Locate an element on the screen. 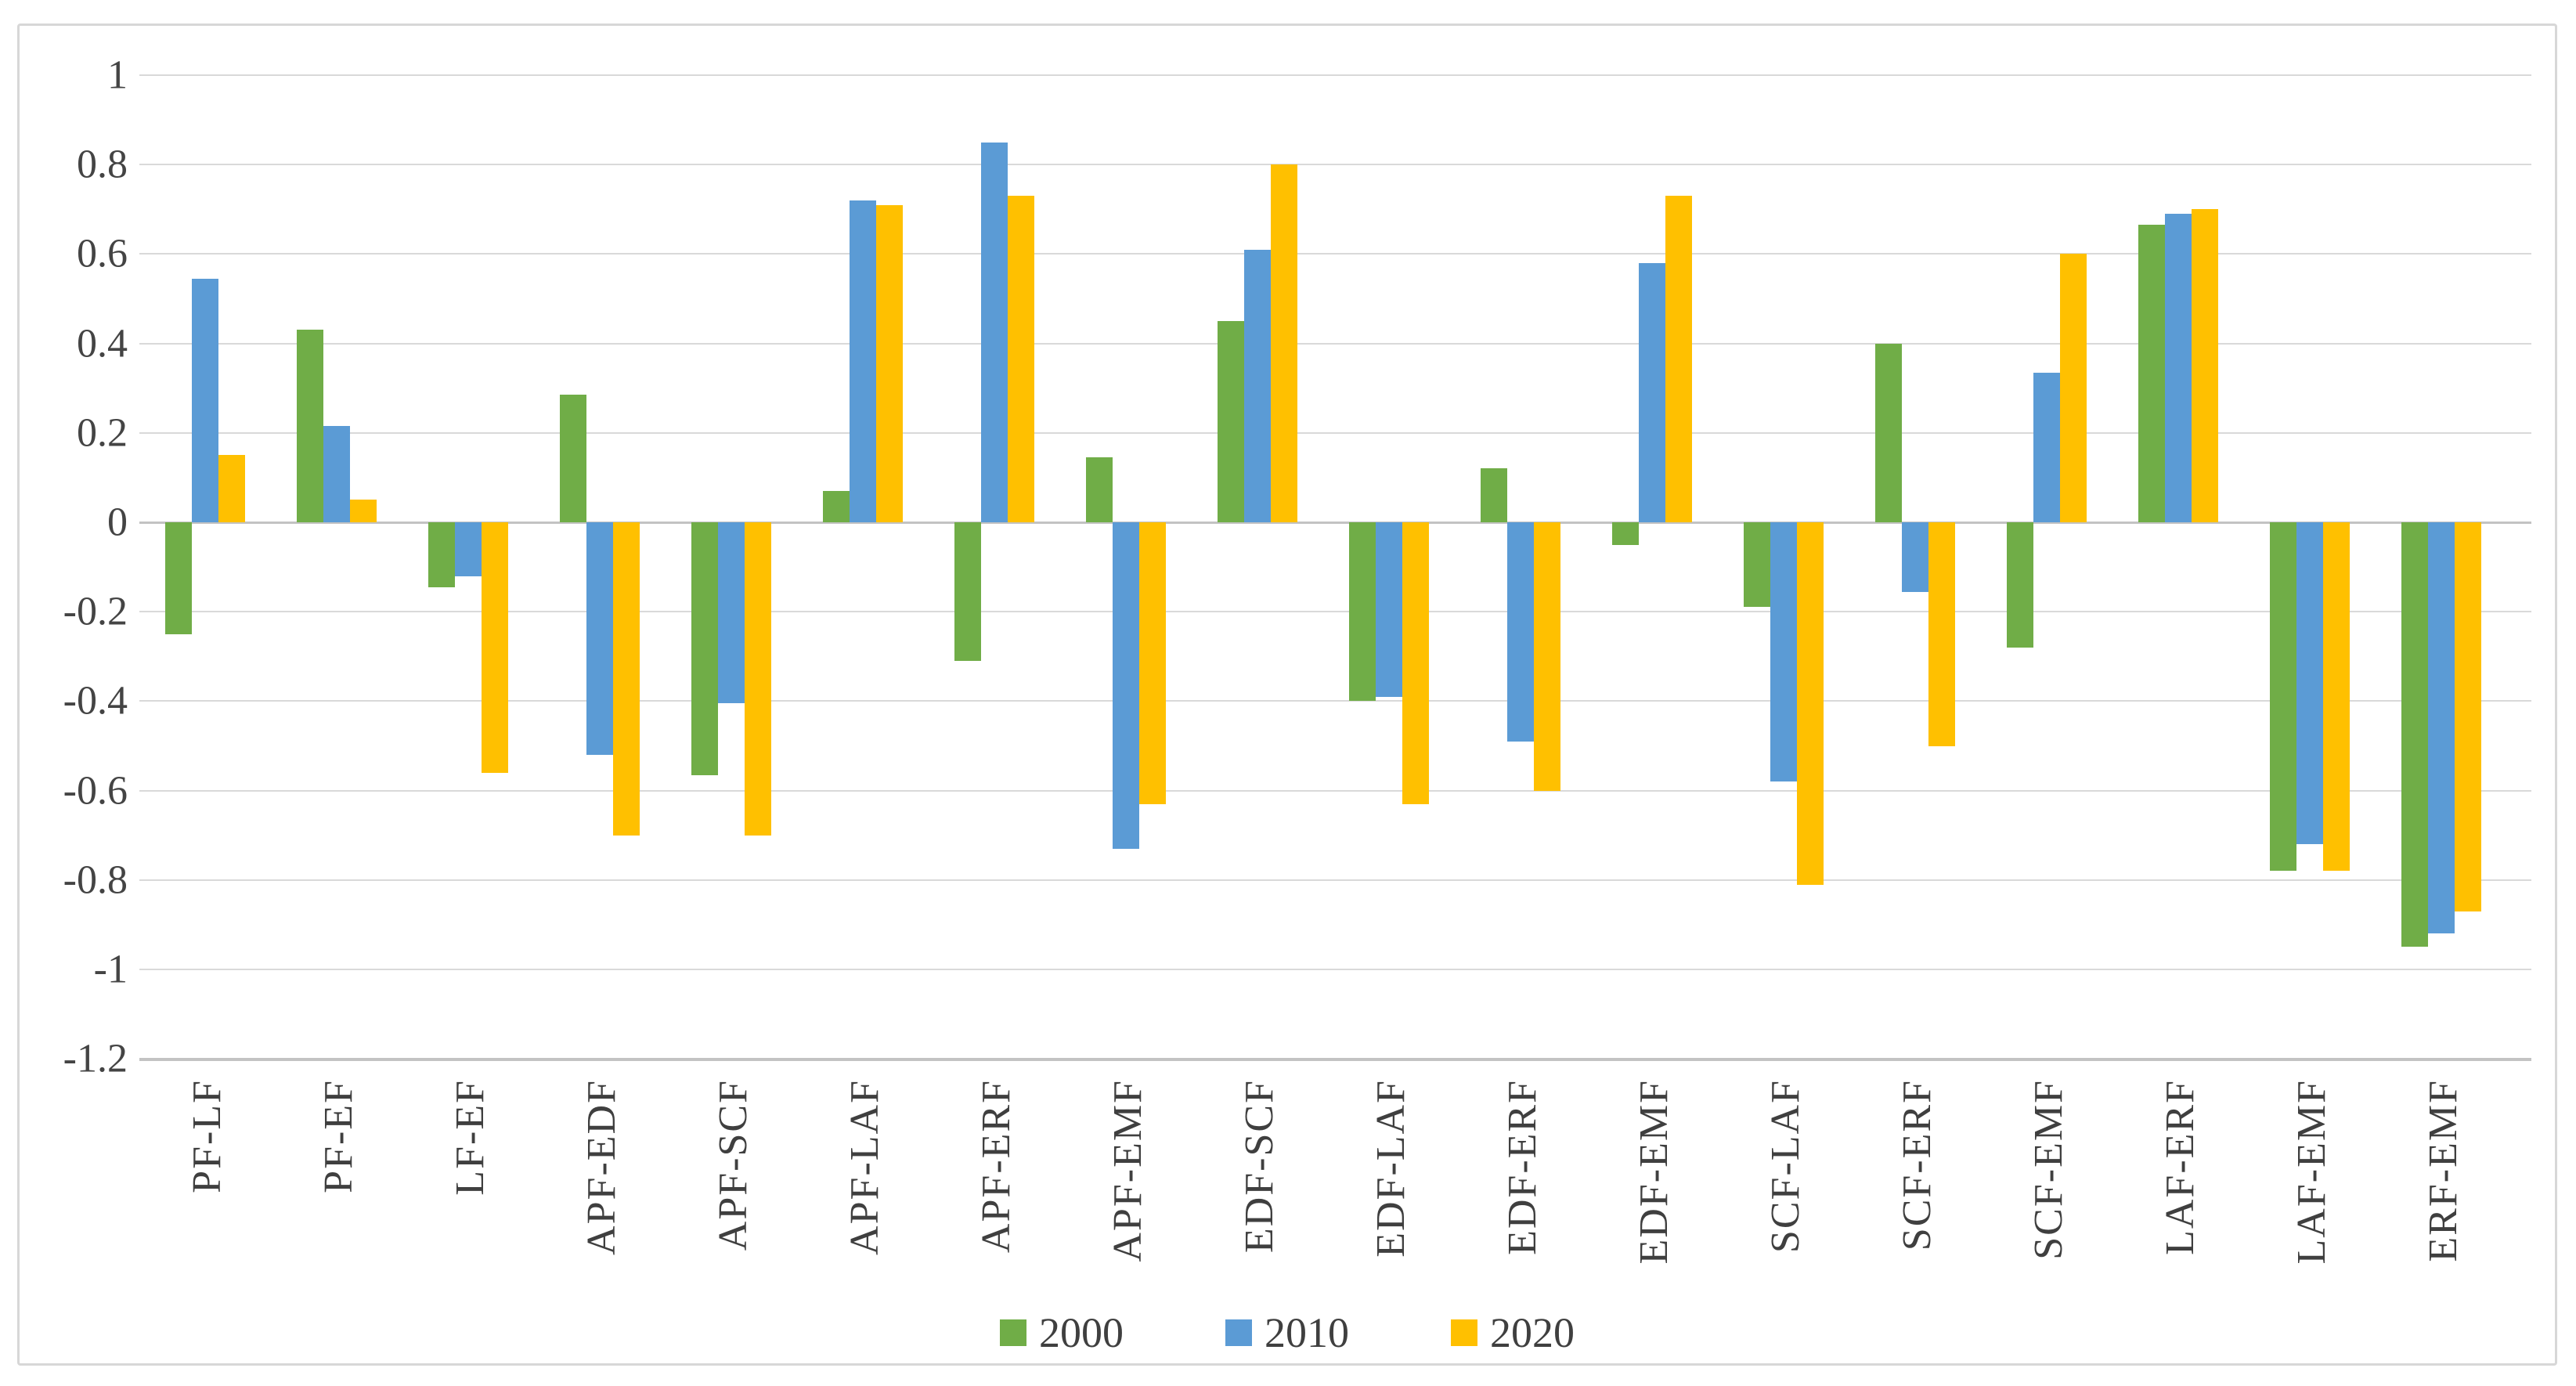 Image resolution: width=2576 pixels, height=1386 pixels. bar-2020-LF-EF is located at coordinates (495, 647).